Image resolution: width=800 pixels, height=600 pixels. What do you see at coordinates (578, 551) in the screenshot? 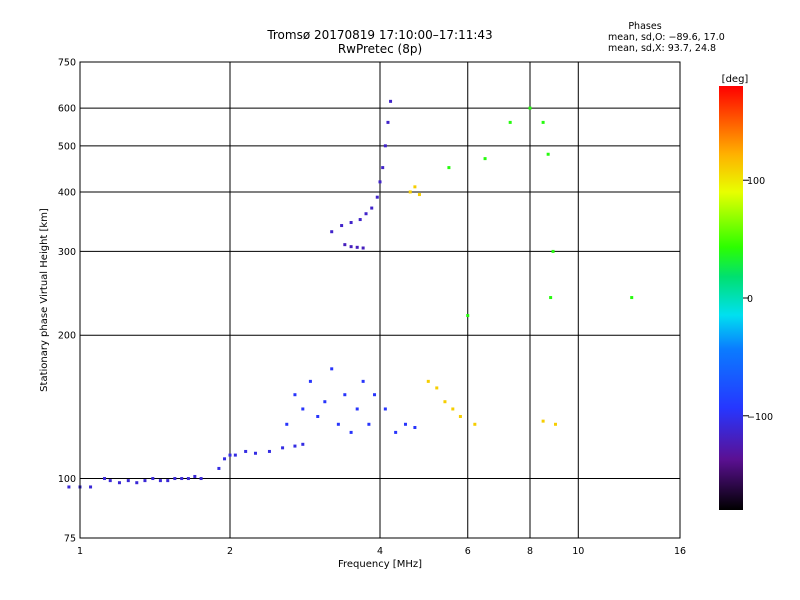
I see `x-tick-label: 10` at bounding box center [578, 551].